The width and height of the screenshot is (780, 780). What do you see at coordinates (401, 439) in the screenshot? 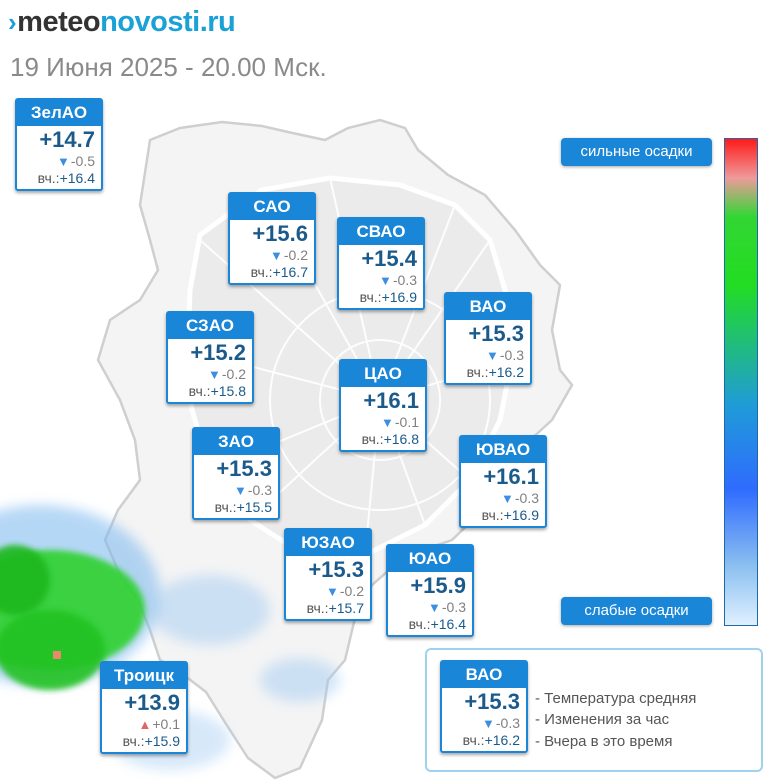
I see `district-yesterday: +16.8` at bounding box center [401, 439].